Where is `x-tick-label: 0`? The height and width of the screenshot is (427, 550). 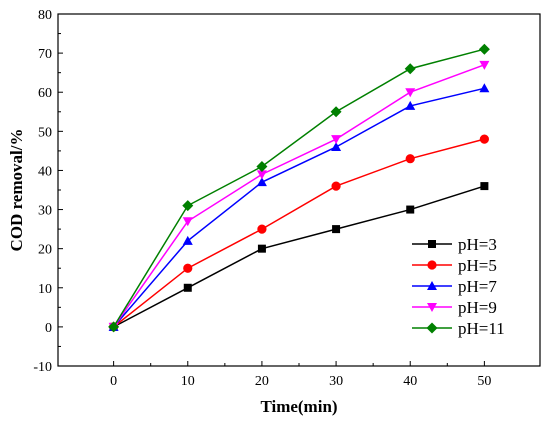
x-tick-label: 0 is located at coordinates (113, 381).